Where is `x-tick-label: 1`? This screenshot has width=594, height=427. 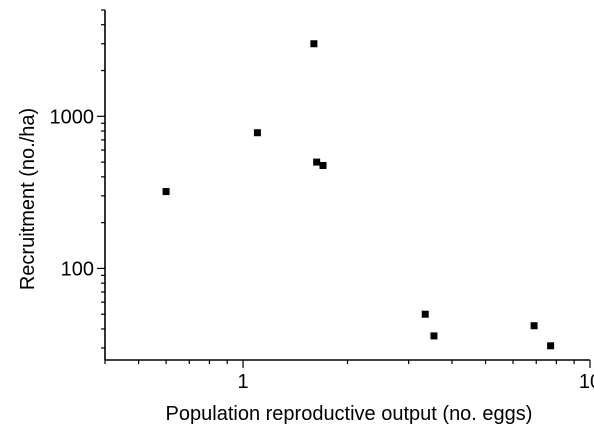 x-tick-label: 1 is located at coordinates (242, 382).